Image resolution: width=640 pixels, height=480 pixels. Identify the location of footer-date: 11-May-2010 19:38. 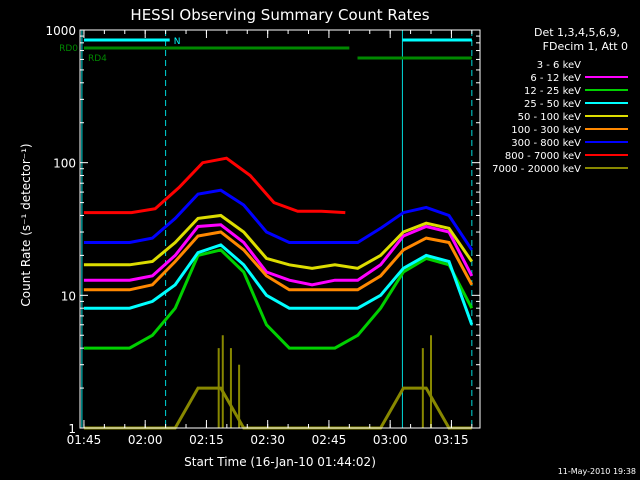
(597, 471).